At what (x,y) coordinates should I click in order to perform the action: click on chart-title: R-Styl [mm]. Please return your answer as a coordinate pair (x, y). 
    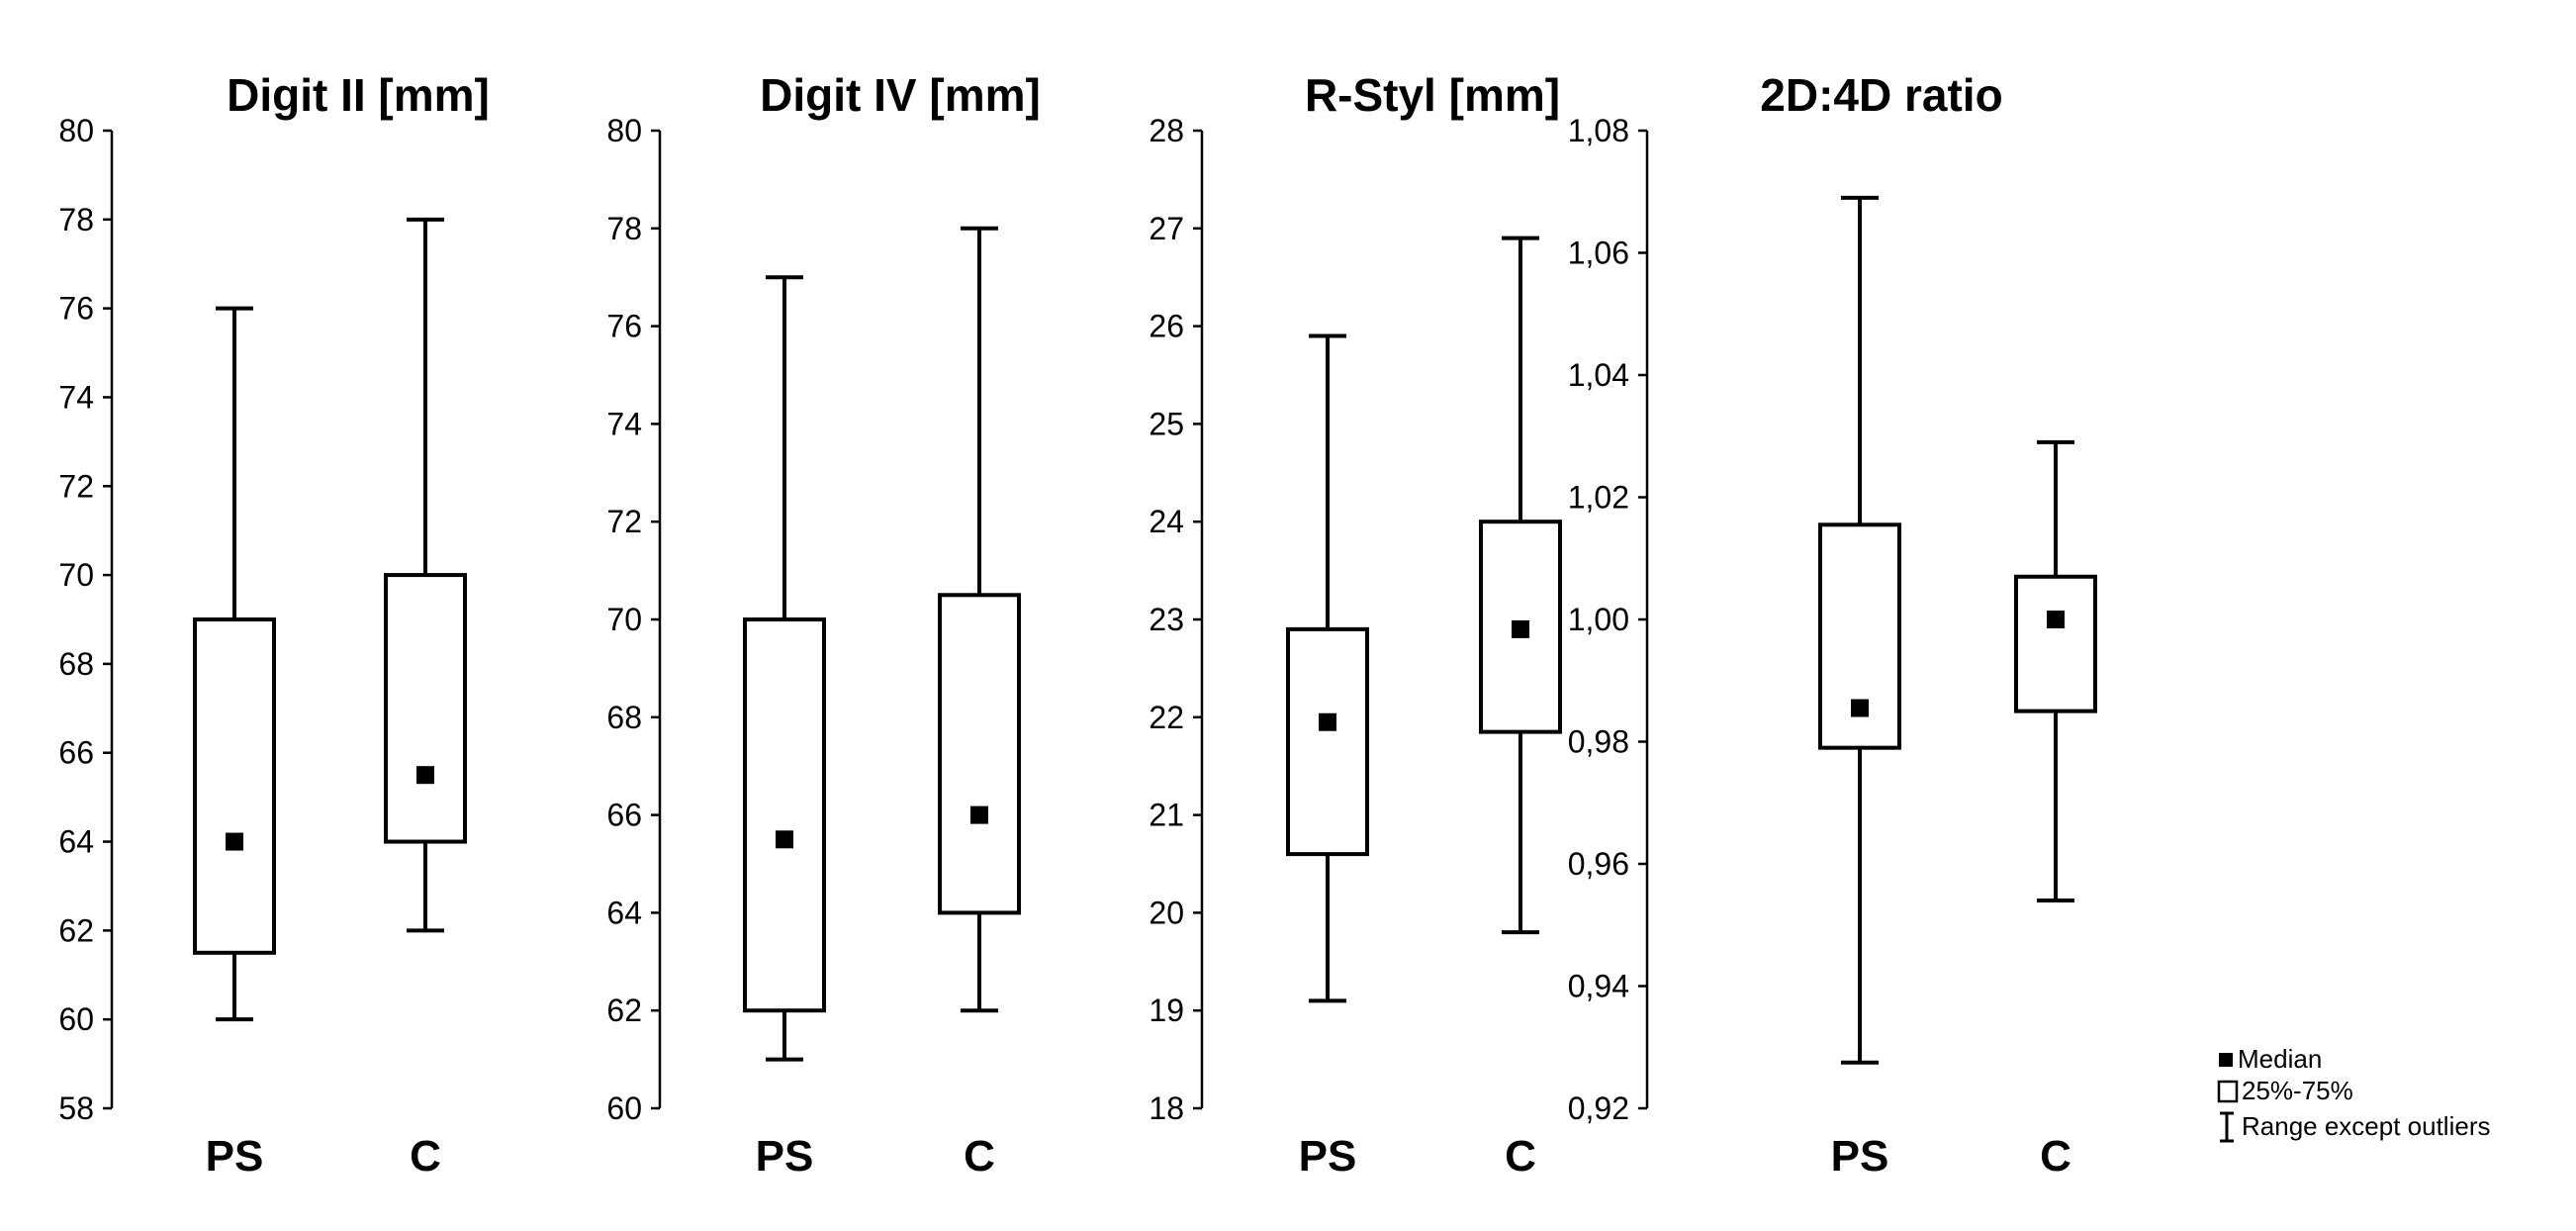
    Looking at the image, I should click on (1432, 95).